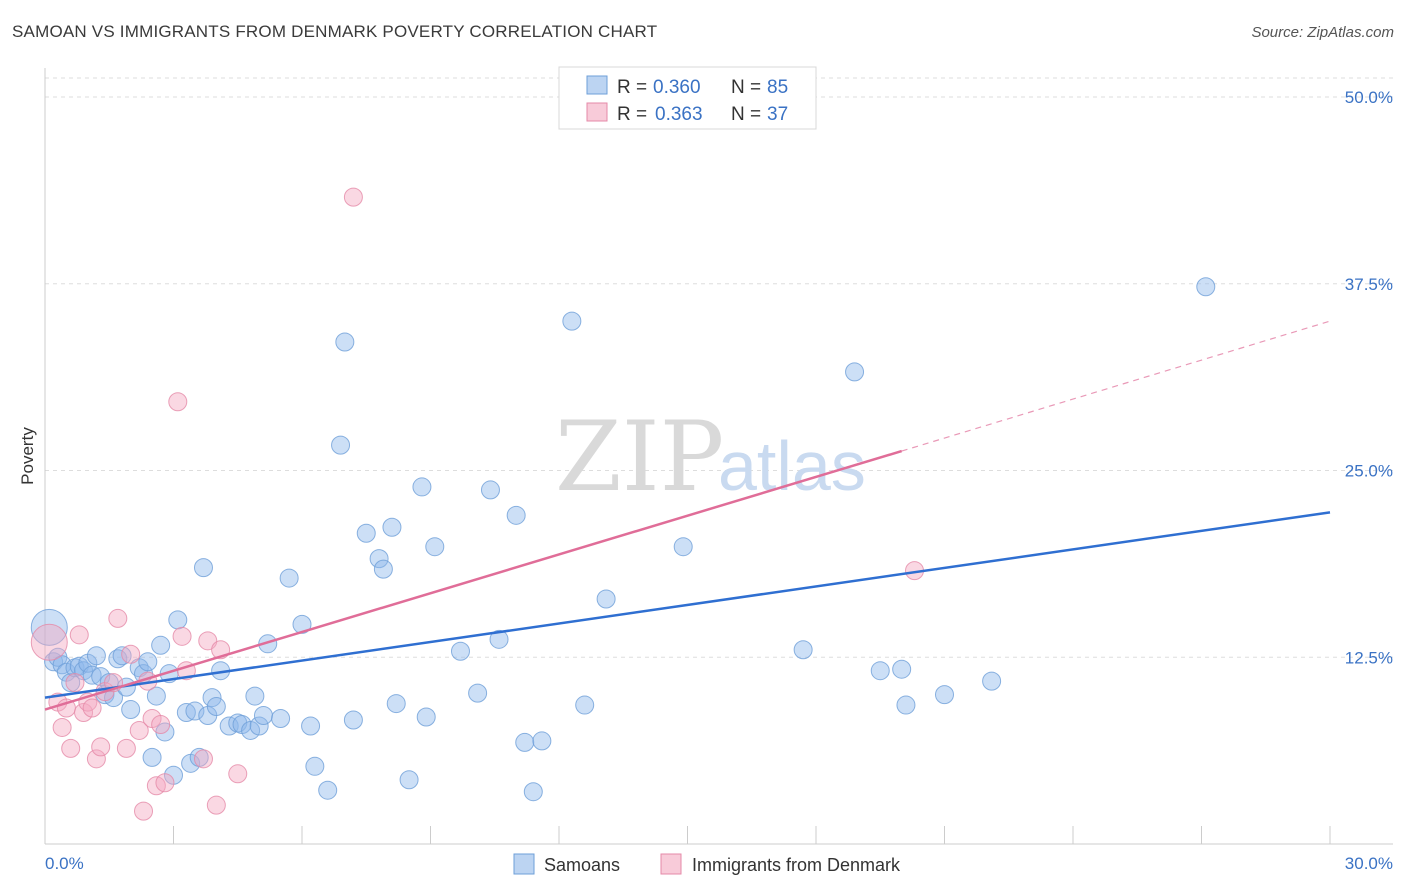 Image resolution: width=1406 pixels, height=892 pixels. Describe the element at coordinates (64, 863) in the screenshot. I see `x-tick-label: 0.0%` at that location.